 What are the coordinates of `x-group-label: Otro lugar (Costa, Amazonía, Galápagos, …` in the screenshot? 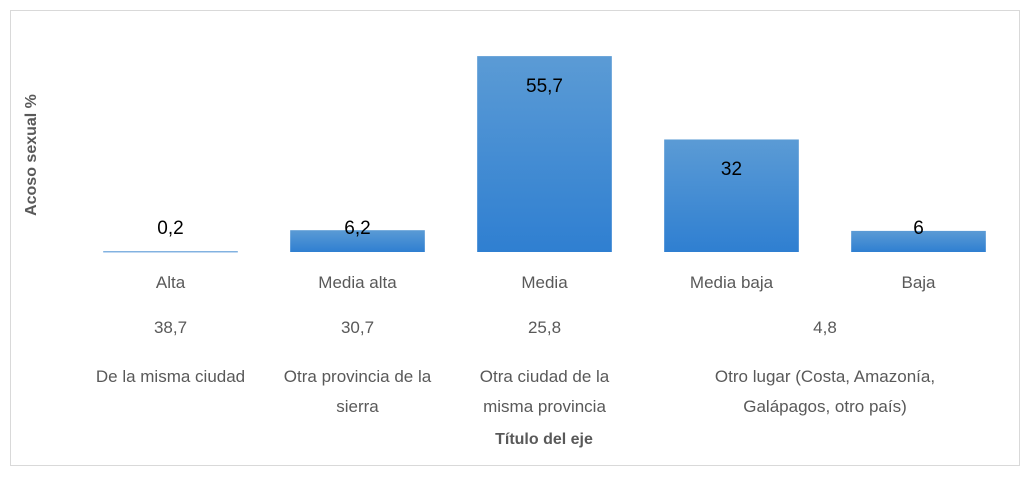 It's located at (825, 391).